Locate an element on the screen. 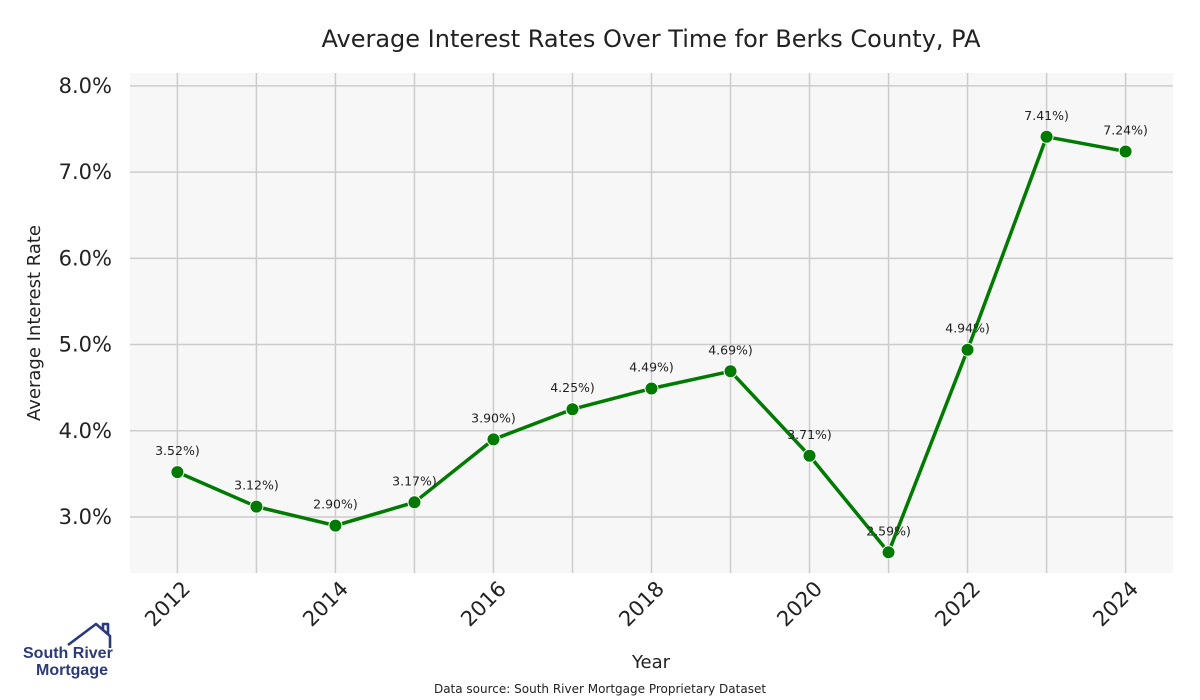  data-label: 3.90%) is located at coordinates (493, 417).